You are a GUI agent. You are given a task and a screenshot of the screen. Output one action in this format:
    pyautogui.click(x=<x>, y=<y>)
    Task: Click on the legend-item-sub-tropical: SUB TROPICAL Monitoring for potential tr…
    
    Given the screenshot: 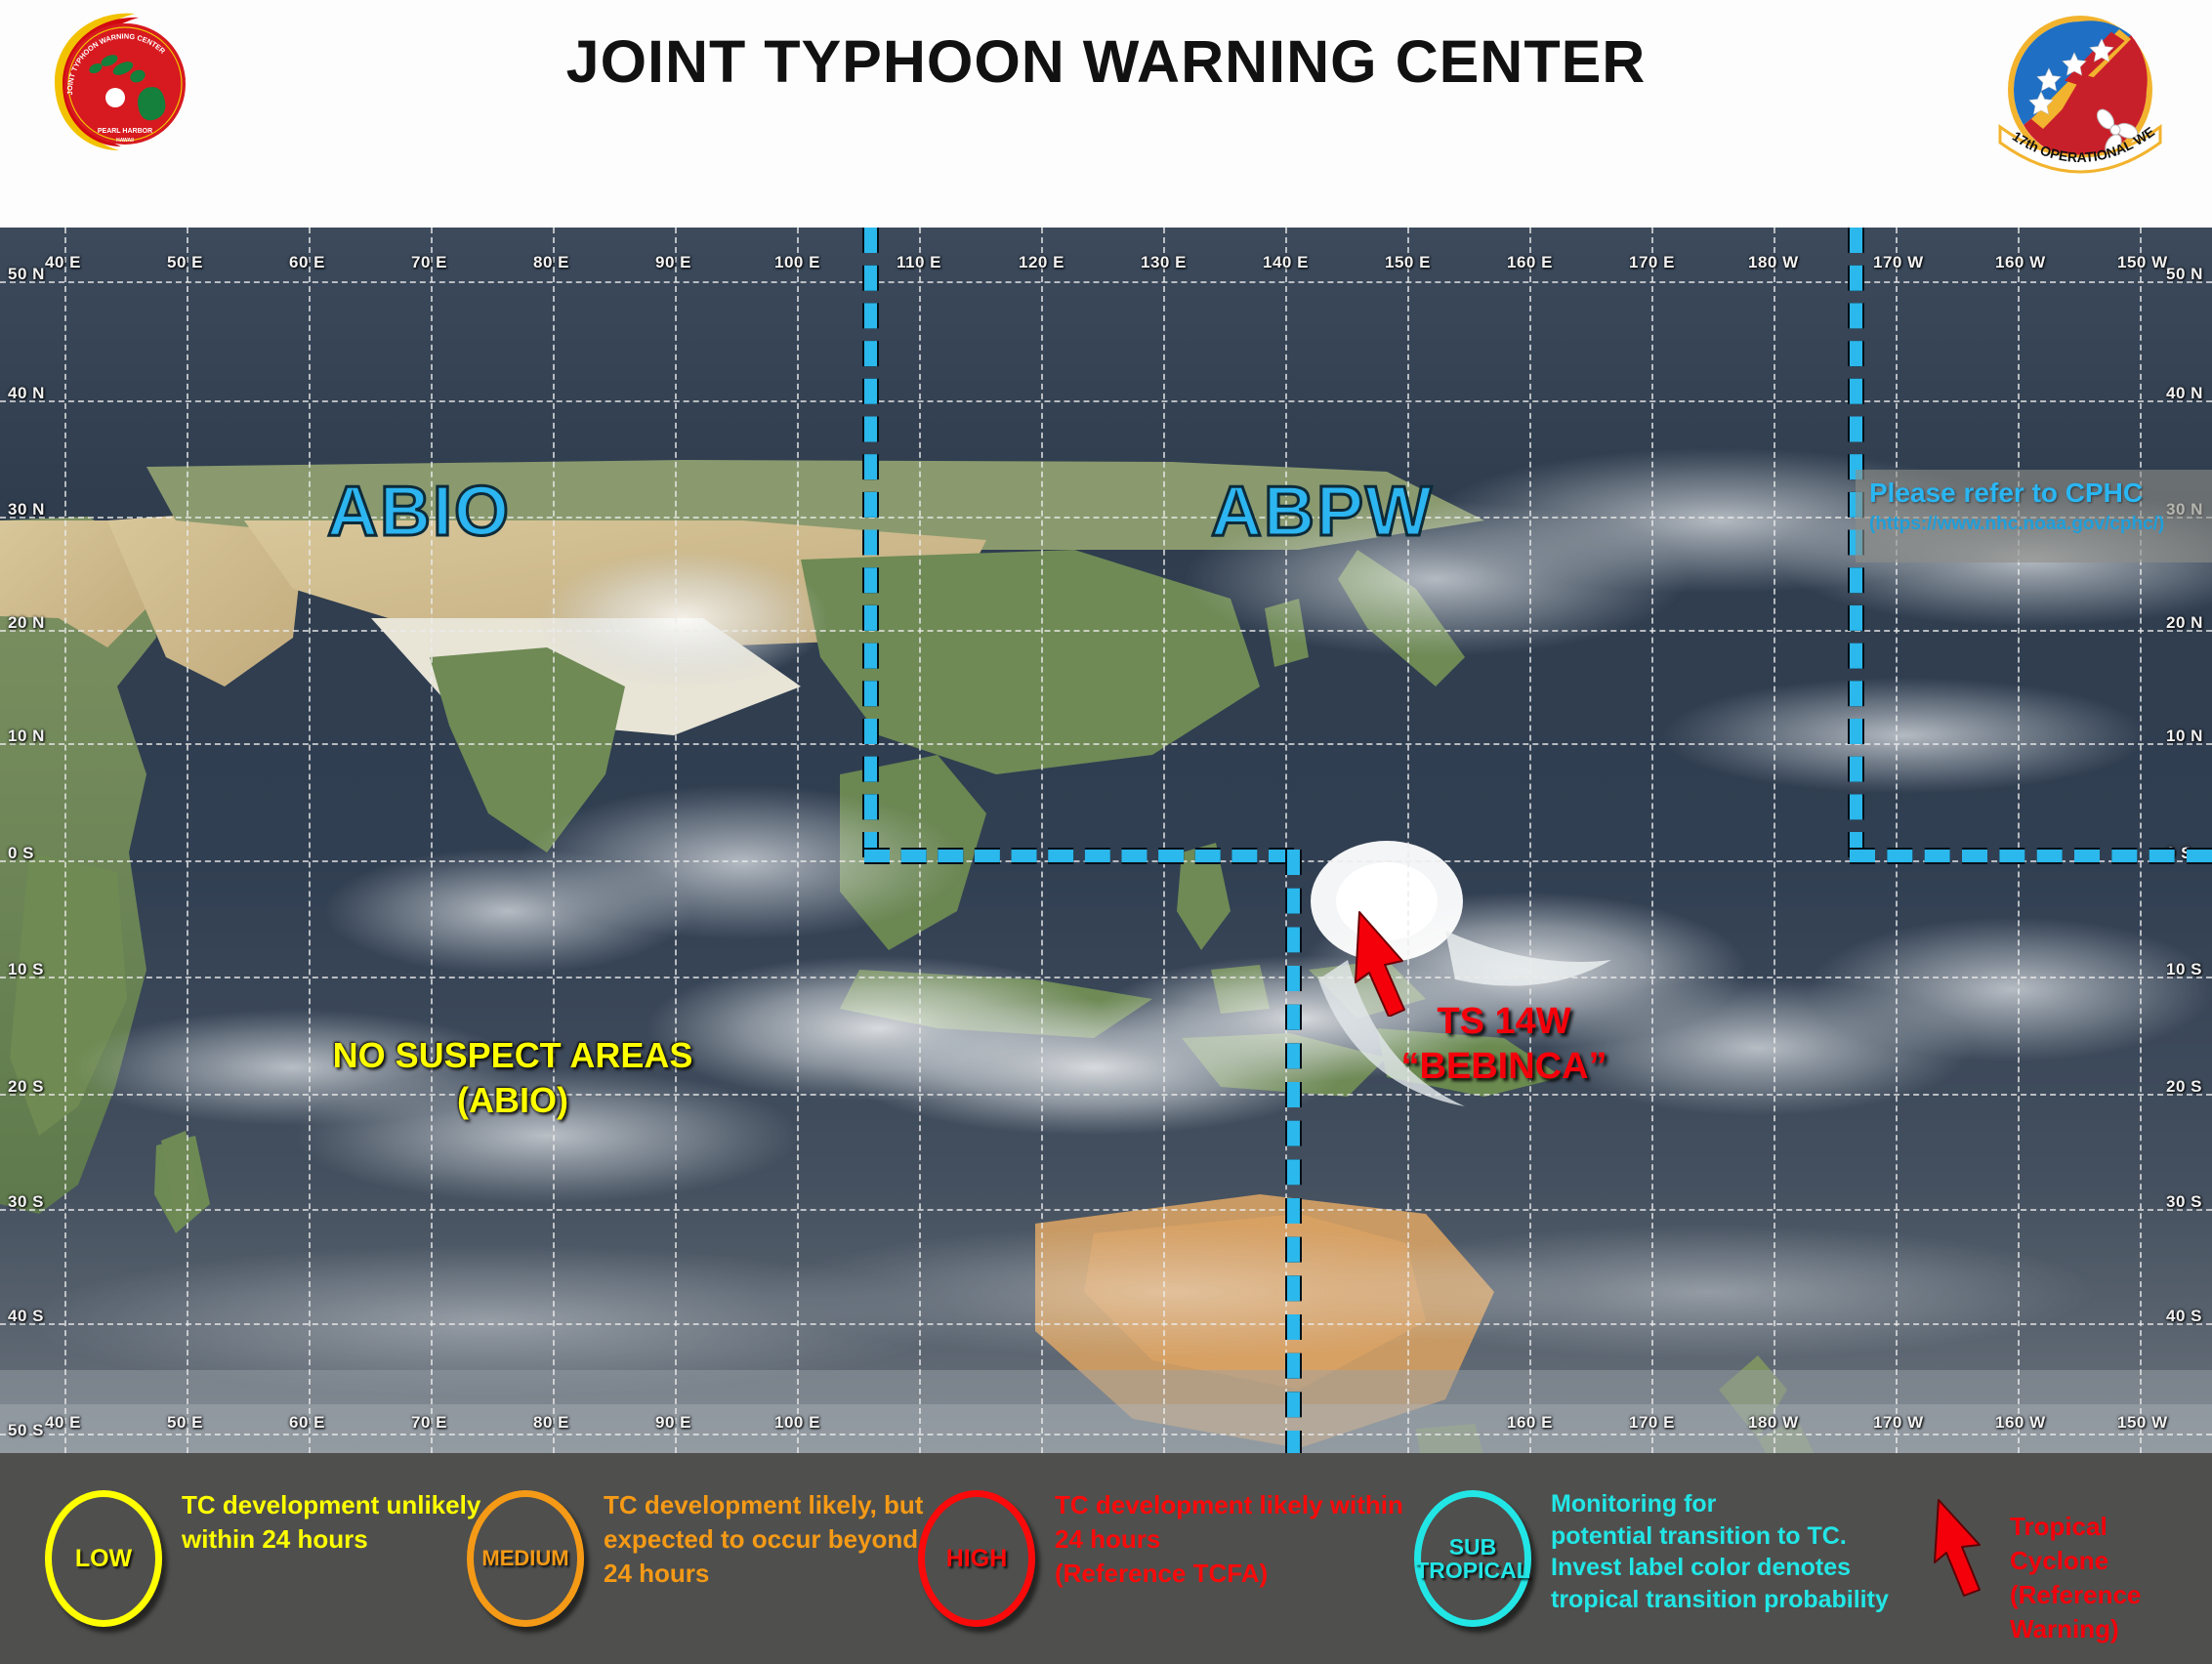 What is the action you would take?
    pyautogui.click(x=1668, y=1558)
    